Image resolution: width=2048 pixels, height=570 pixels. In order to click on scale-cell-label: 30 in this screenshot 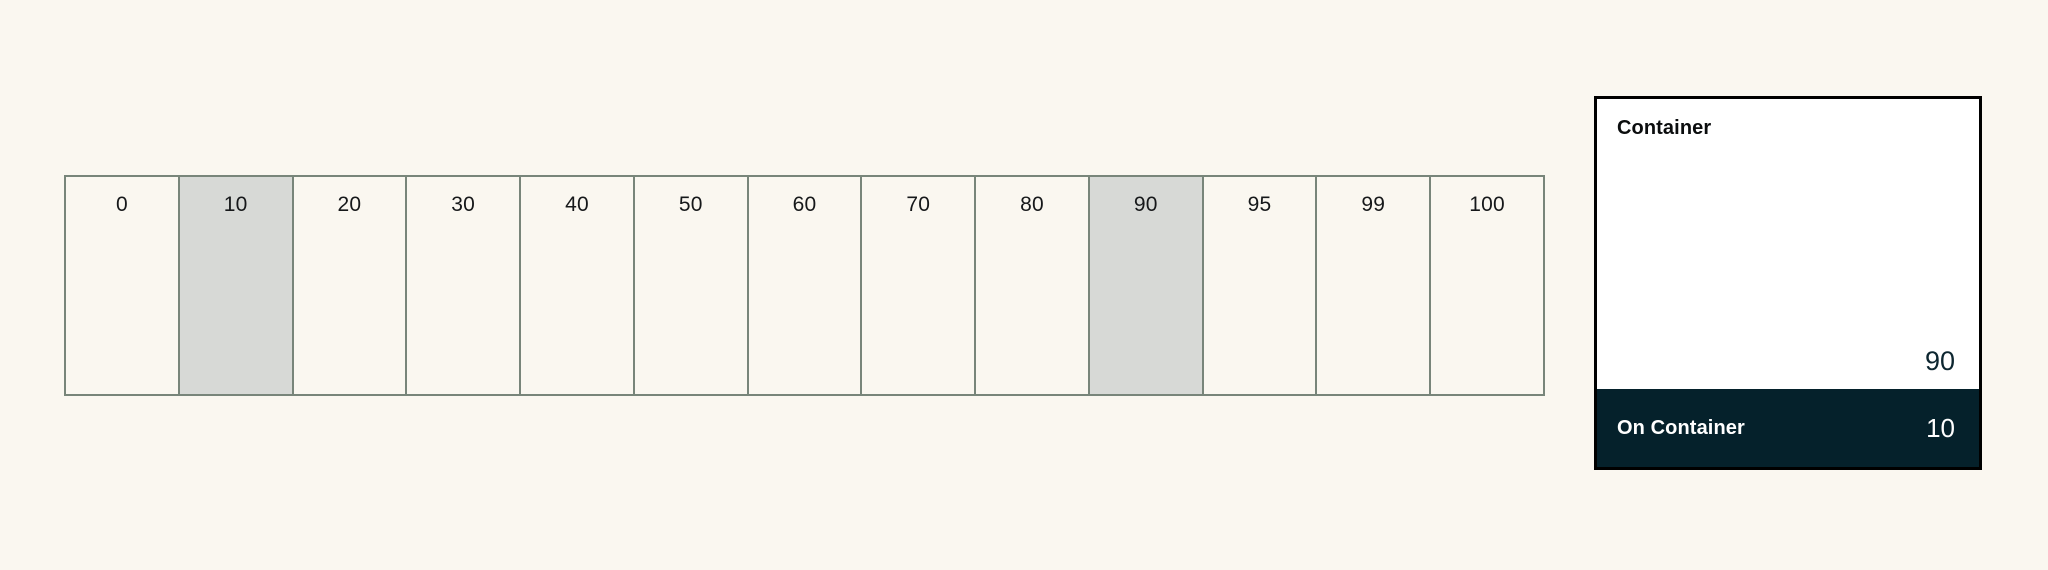, I will do `click(463, 204)`.